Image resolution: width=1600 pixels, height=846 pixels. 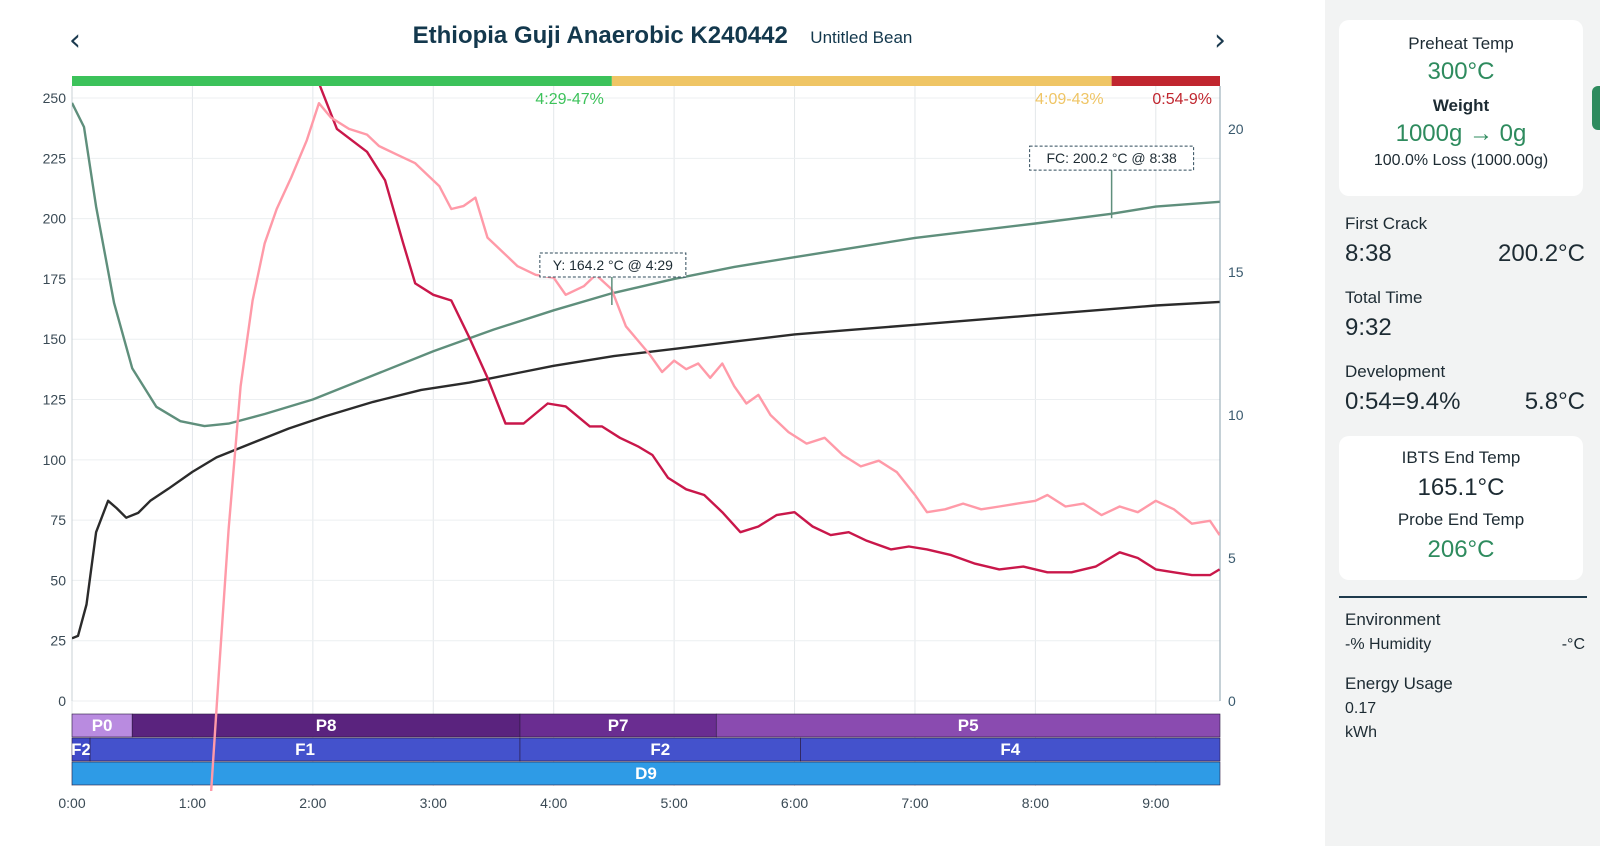 What do you see at coordinates (1155, 803) in the screenshot?
I see `x-tick-label: 9:00` at bounding box center [1155, 803].